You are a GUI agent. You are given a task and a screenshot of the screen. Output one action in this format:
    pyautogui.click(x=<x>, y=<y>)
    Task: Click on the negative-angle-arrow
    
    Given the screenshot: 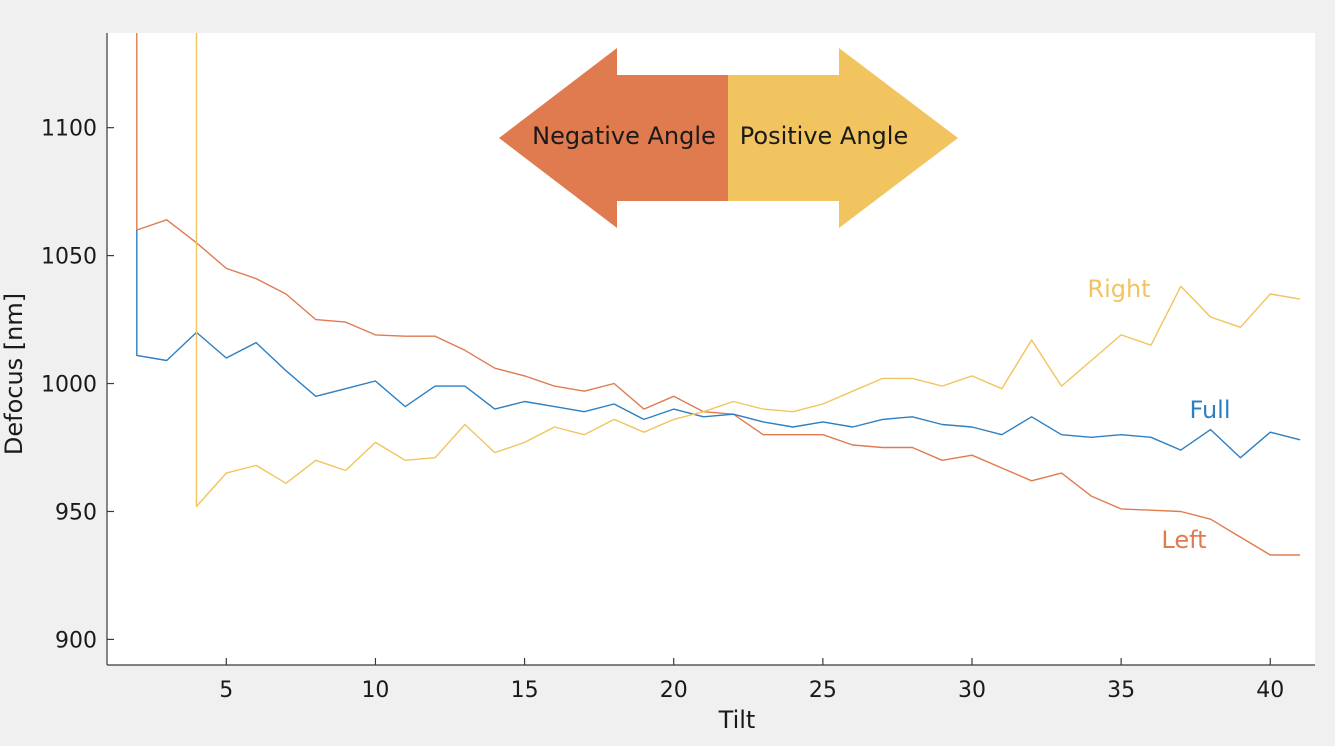 What is the action you would take?
    pyautogui.click(x=613, y=138)
    